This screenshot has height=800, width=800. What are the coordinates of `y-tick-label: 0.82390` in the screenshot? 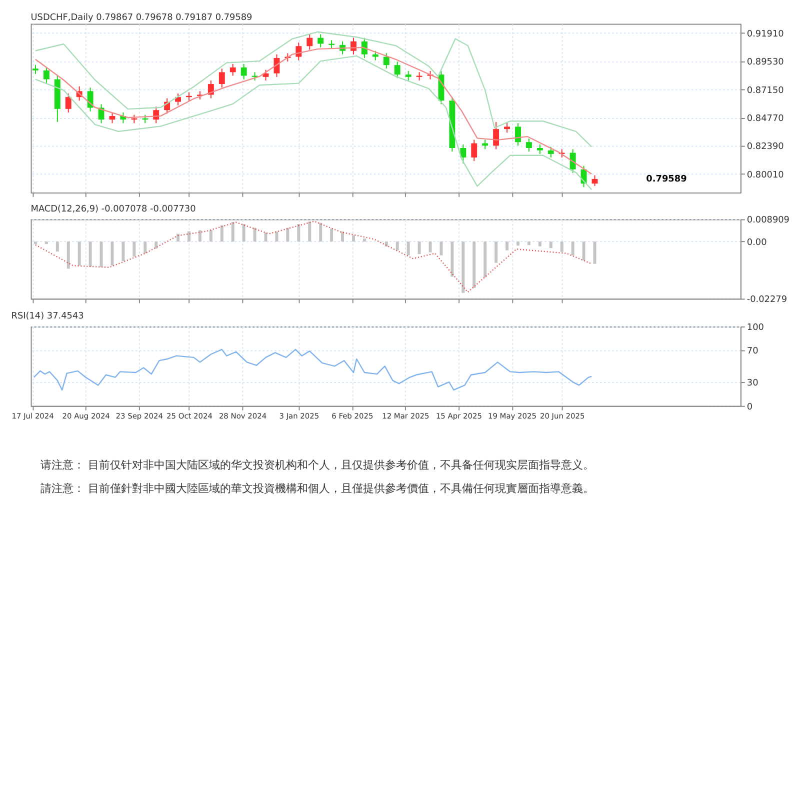 It's located at (765, 147).